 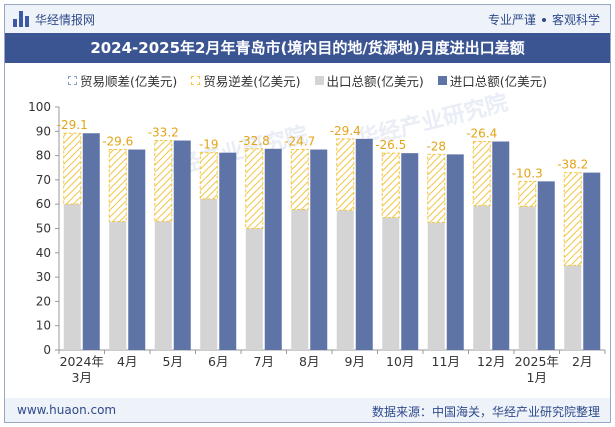 What do you see at coordinates (307, 19) in the screenshot?
I see `top-bar: 华经情报网 专业严谨 客观科学` at bounding box center [307, 19].